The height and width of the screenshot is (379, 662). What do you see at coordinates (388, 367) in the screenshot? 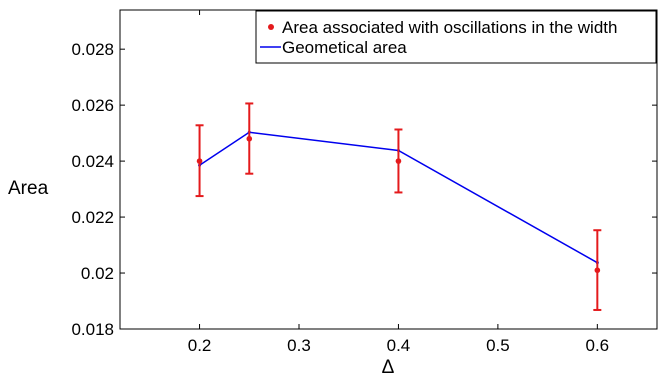
I see `x-axis-label: Δ` at bounding box center [388, 367].